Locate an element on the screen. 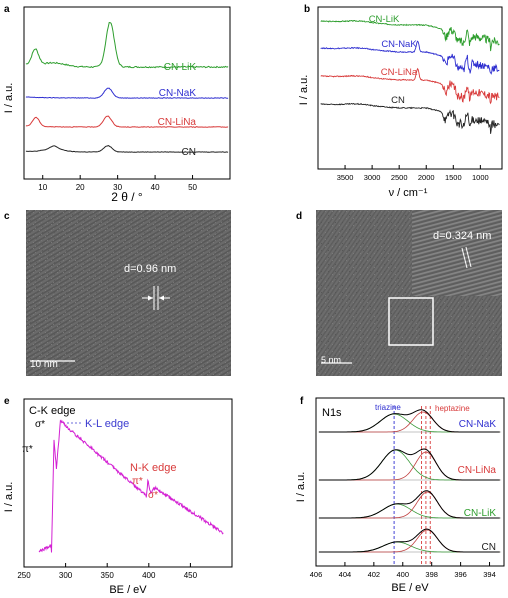 The height and width of the screenshot is (598, 508). panel-f-xtick-label: 400 is located at coordinates (403, 574).